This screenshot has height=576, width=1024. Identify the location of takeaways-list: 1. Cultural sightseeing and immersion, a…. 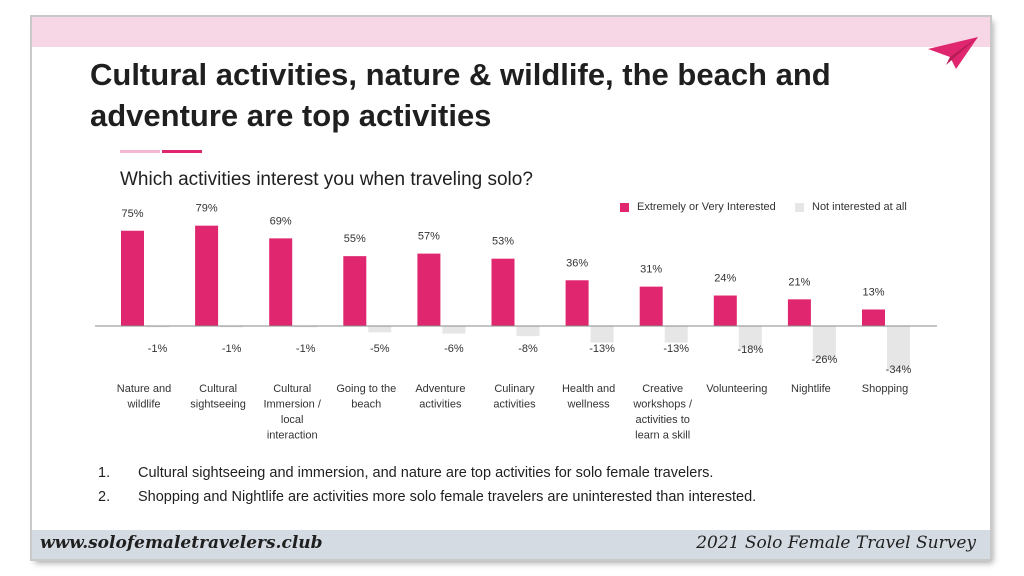
(427, 489).